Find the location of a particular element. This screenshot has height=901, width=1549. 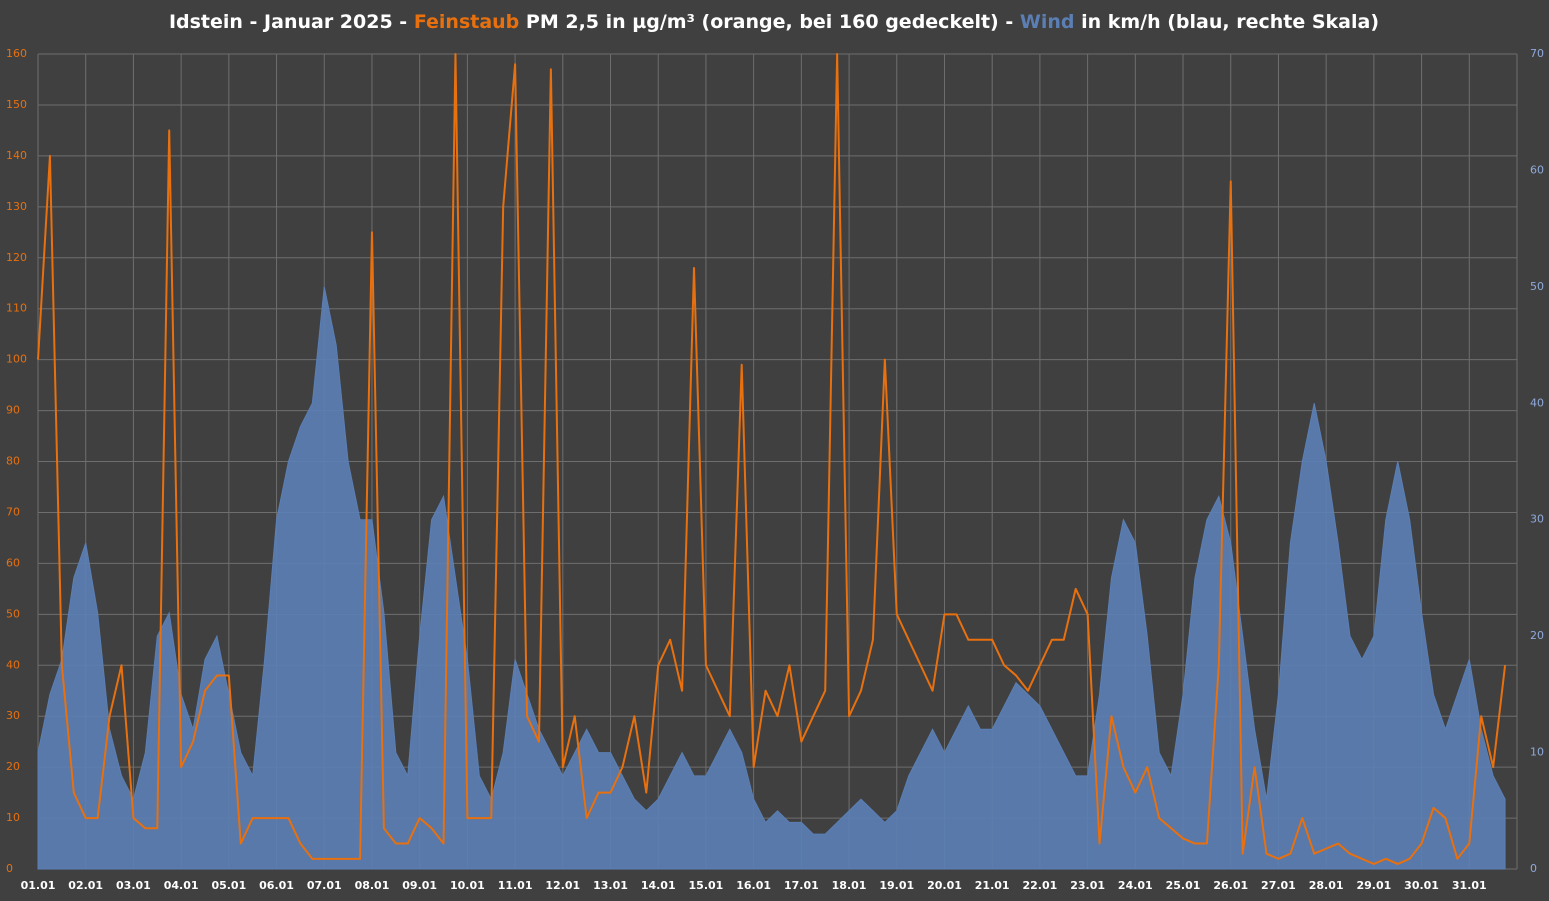

y2-tick-label: 10 is located at coordinates (1537, 752).